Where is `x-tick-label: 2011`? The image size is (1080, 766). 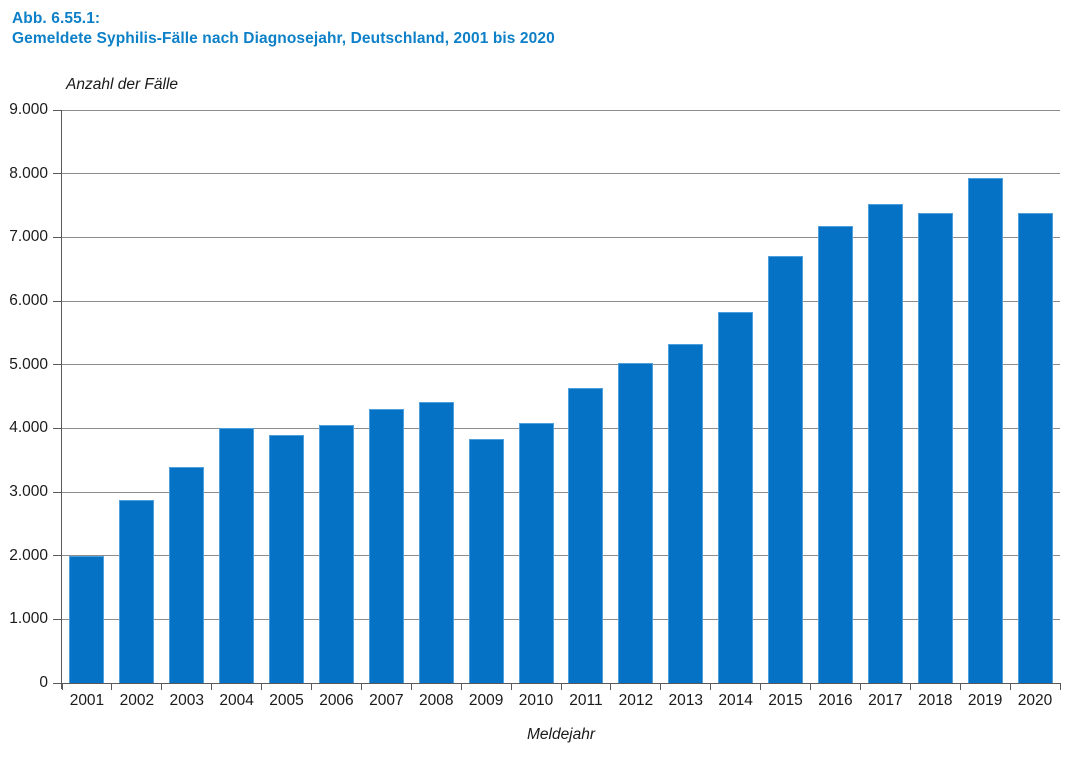 x-tick-label: 2011 is located at coordinates (586, 700).